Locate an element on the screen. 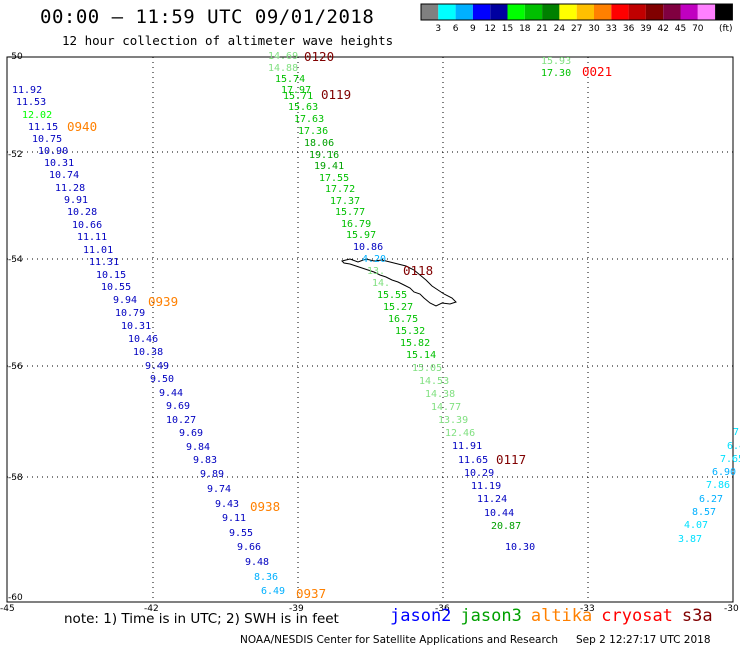  swh-value: 14.77 is located at coordinates (446, 407).